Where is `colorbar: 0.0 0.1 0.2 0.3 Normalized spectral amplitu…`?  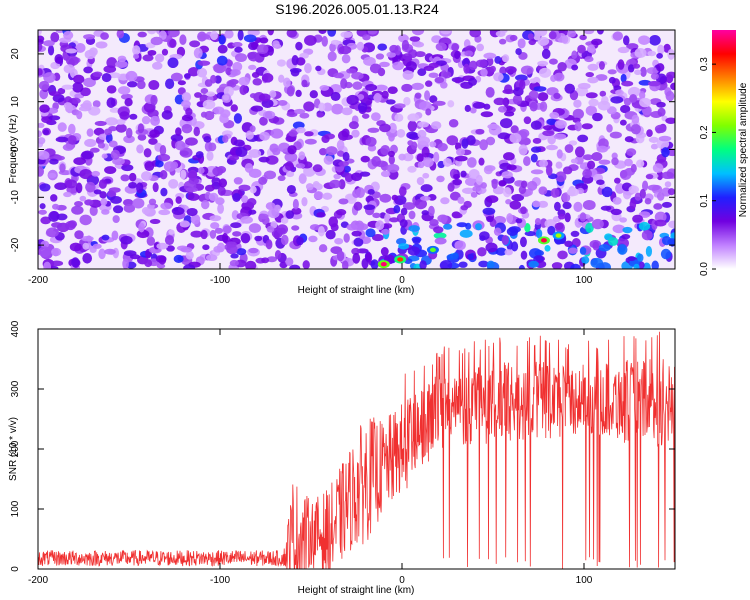 colorbar: 0.0 0.1 0.2 0.3 Normalized spectral amplitu… is located at coordinates (724, 153).